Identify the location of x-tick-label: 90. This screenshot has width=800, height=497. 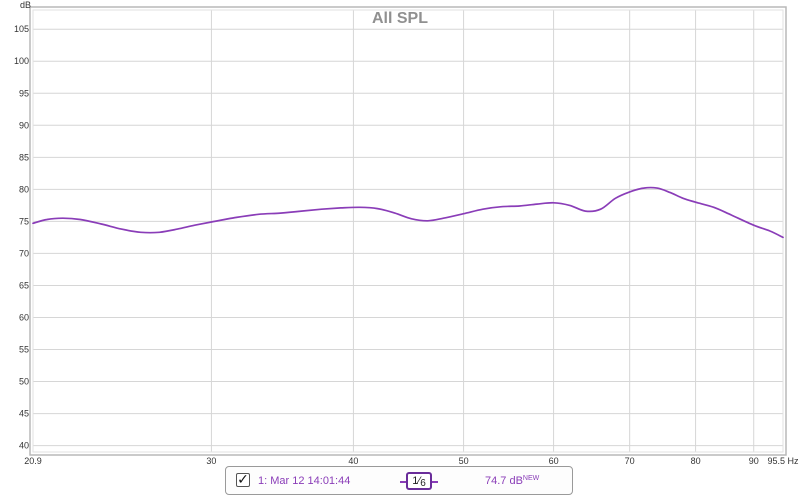
(754, 461).